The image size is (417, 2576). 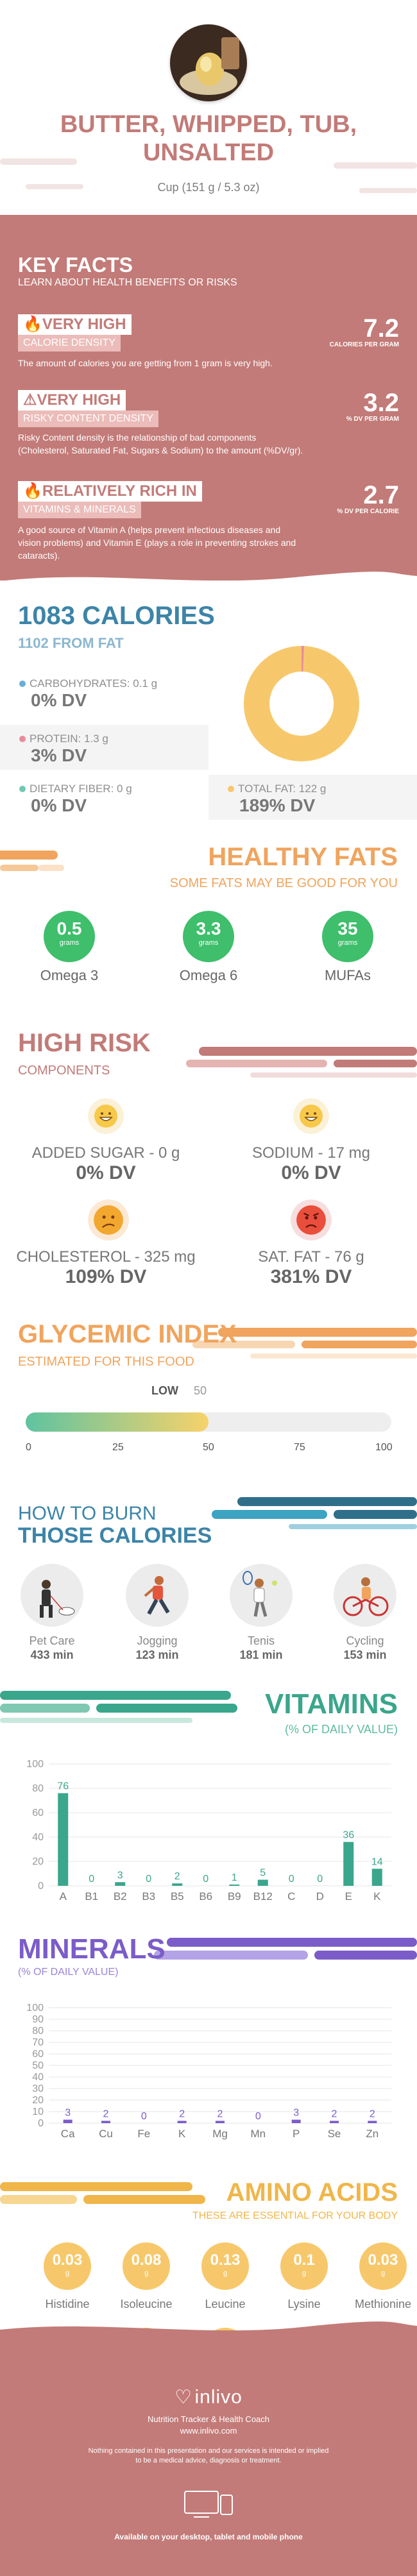 What do you see at coordinates (72, 400) in the screenshot?
I see `fact-risky-density-level: ⚠VERY HIGH` at bounding box center [72, 400].